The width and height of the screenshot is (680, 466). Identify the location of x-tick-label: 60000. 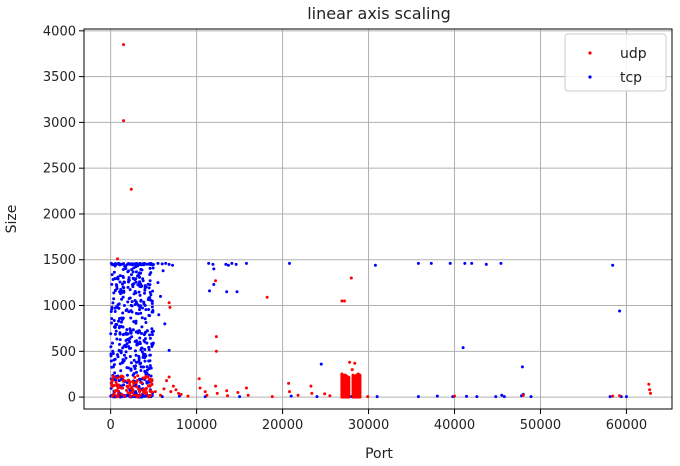
(626, 425).